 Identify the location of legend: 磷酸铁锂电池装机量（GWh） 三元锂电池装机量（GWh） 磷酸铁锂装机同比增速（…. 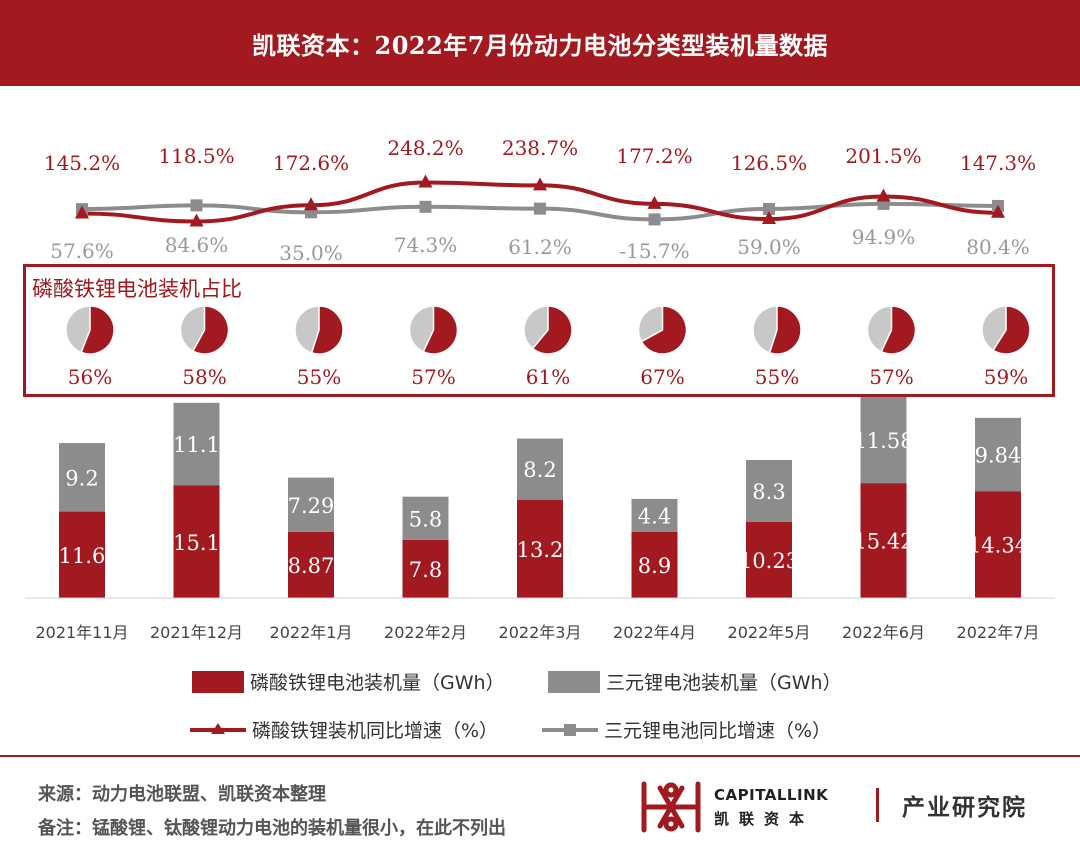
(540, 705).